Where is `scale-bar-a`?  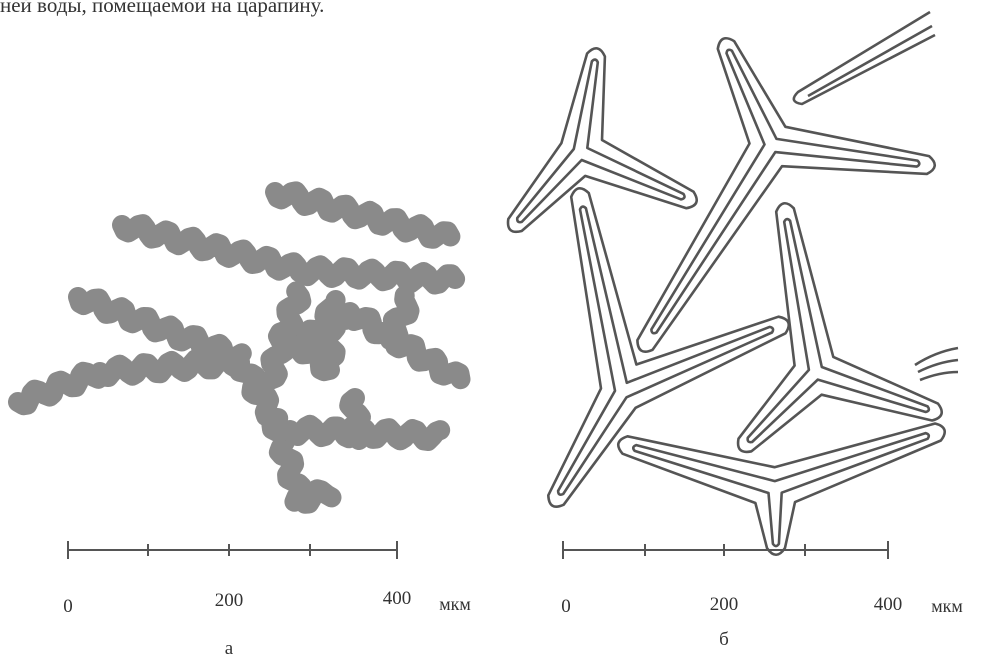
scale-bar-a is located at coordinates (232, 550).